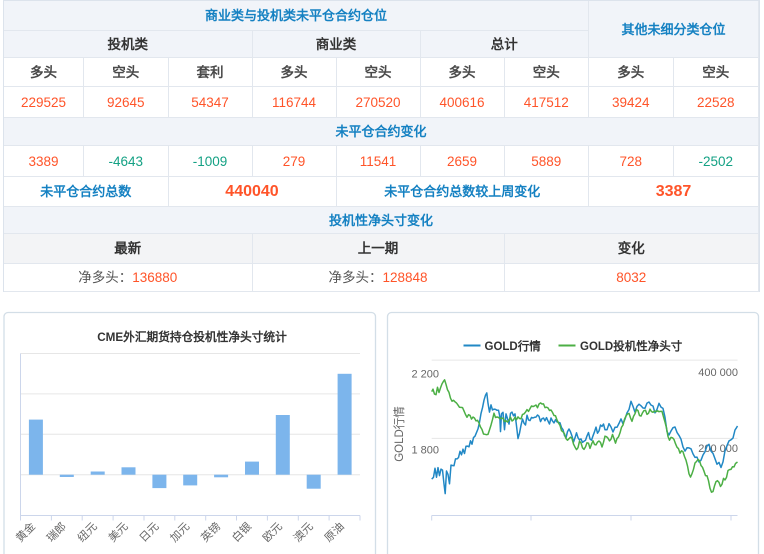  What do you see at coordinates (718, 449) in the screenshot?
I see `svg-text: 200 000` at bounding box center [718, 449].